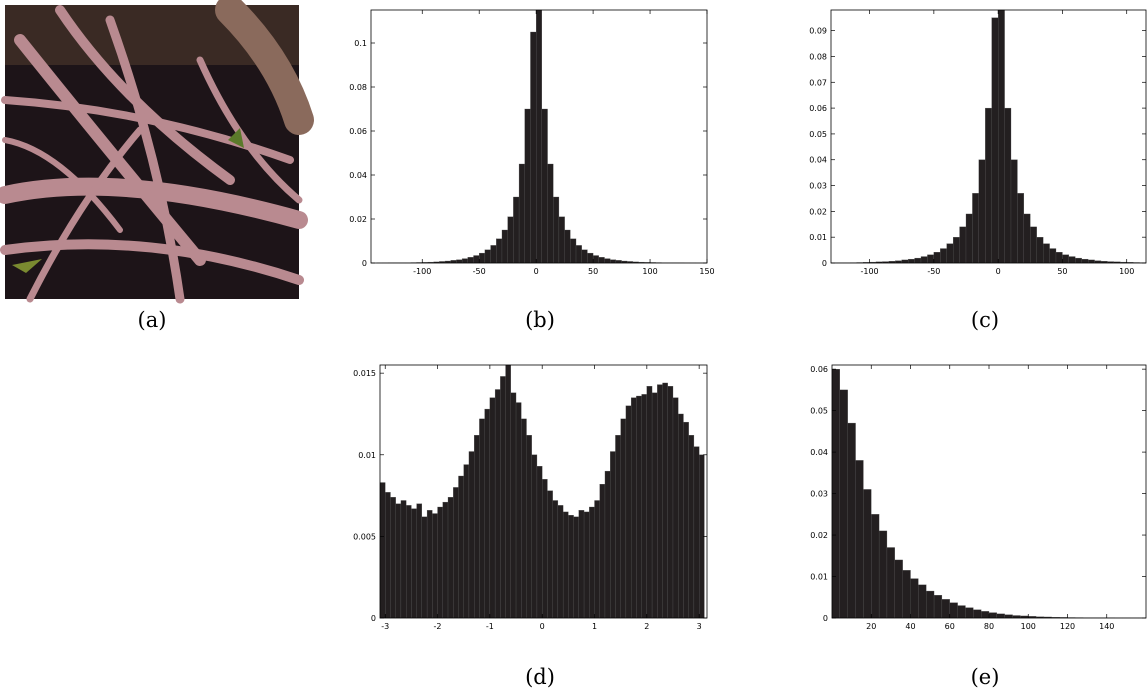  I want to click on x-tick-label: 40, so click(910, 626).